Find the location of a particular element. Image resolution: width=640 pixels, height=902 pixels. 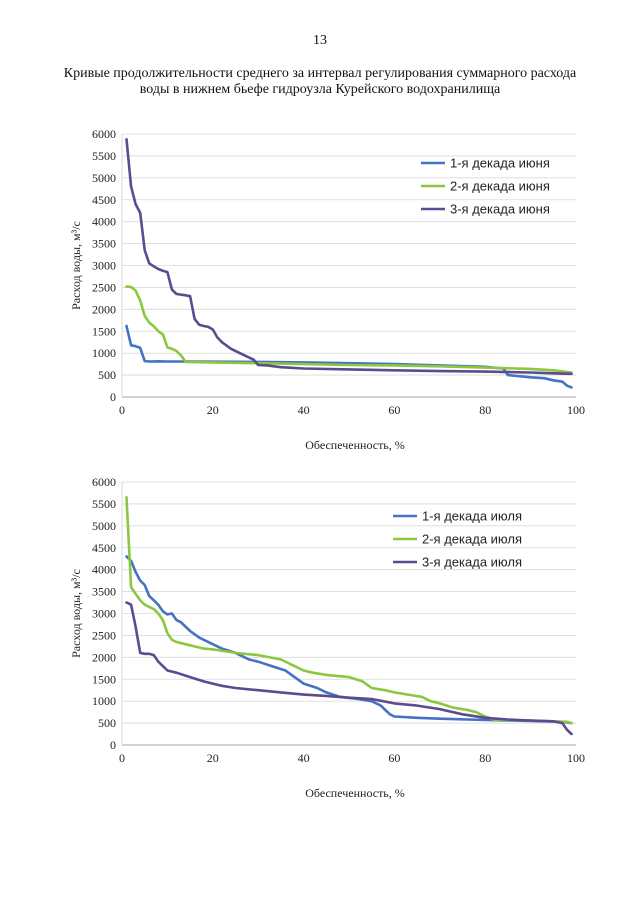

legend-label-3: 3-я декада июля is located at coordinates (472, 562).